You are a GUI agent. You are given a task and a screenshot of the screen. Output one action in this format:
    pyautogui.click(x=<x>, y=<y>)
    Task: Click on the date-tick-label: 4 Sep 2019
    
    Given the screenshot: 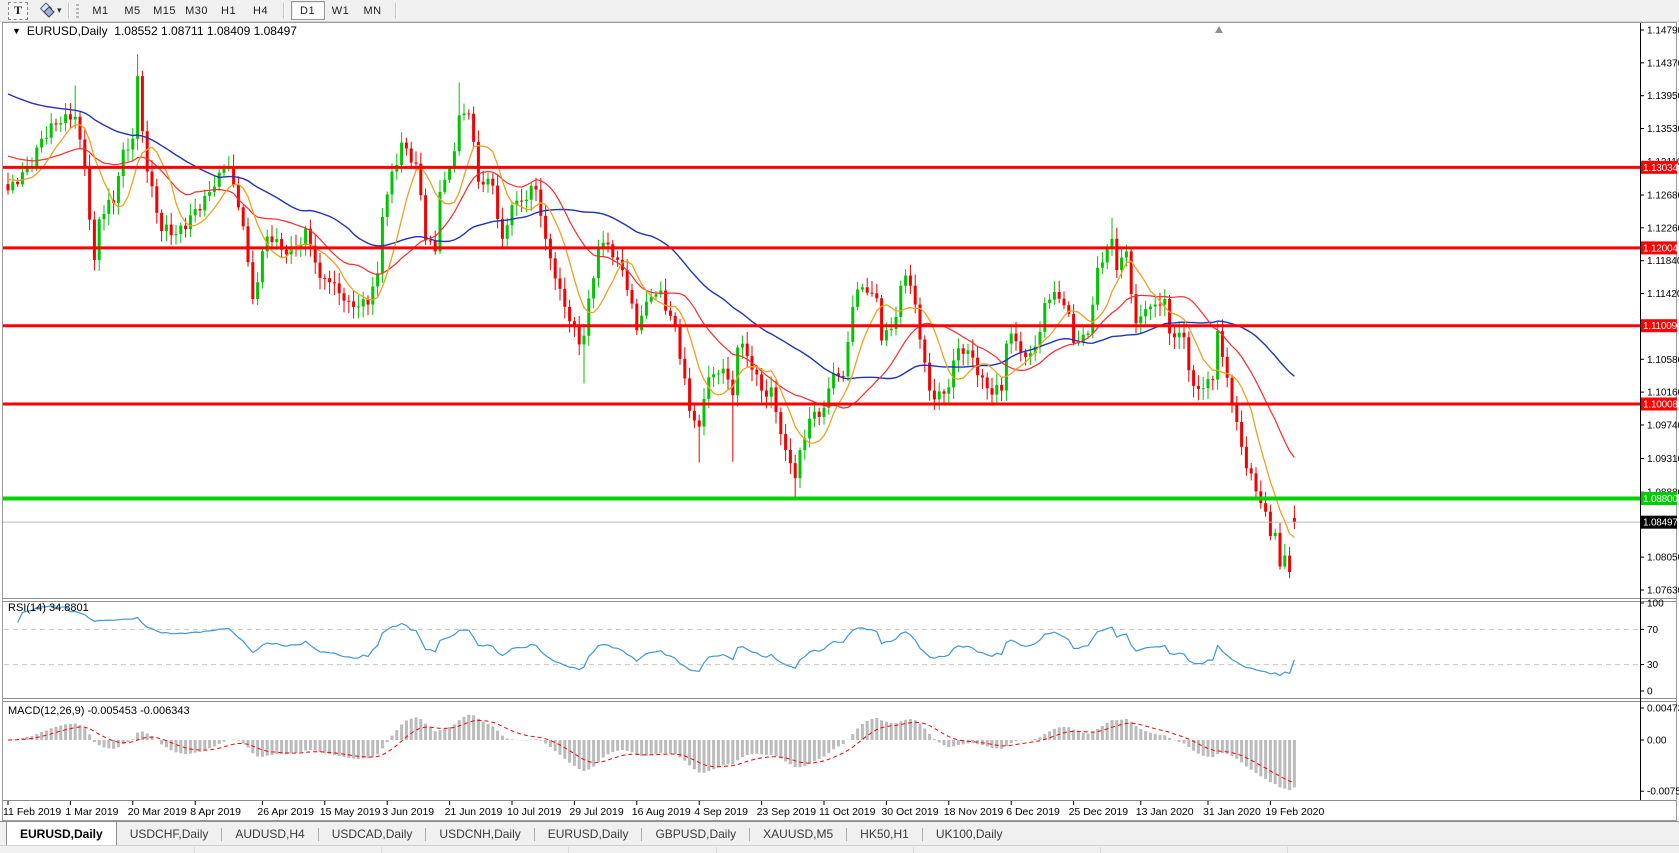 What is the action you would take?
    pyautogui.click(x=721, y=812)
    